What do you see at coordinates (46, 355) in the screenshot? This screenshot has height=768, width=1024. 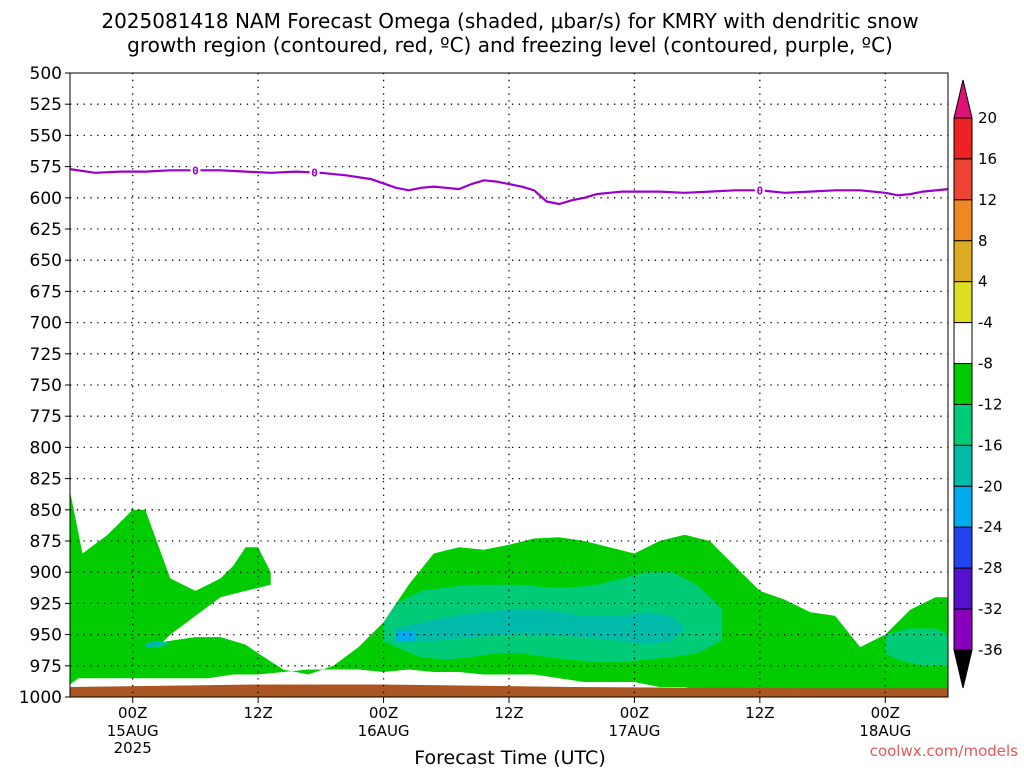 I see `y-tick-label: 725` at bounding box center [46, 355].